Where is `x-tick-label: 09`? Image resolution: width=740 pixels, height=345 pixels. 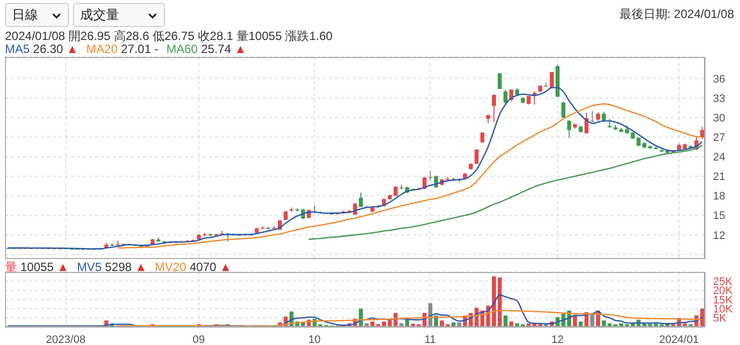
x-tick-label: 09 is located at coordinates (198, 339).